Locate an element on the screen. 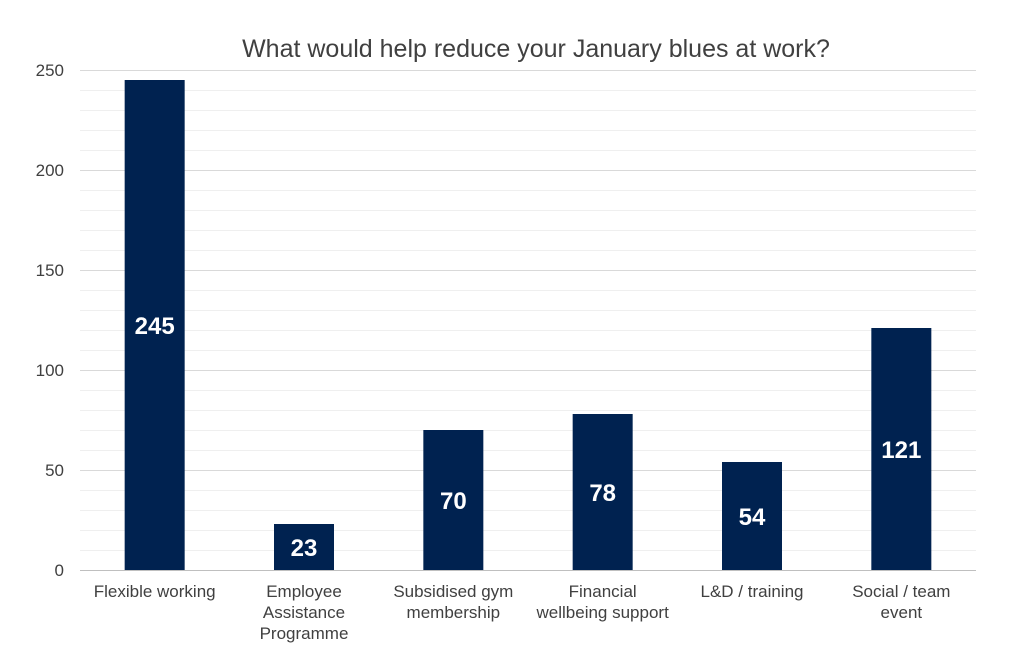 Image resolution: width=1011 pixels, height=666 pixels. bar-data-label: 70 is located at coordinates (453, 501).